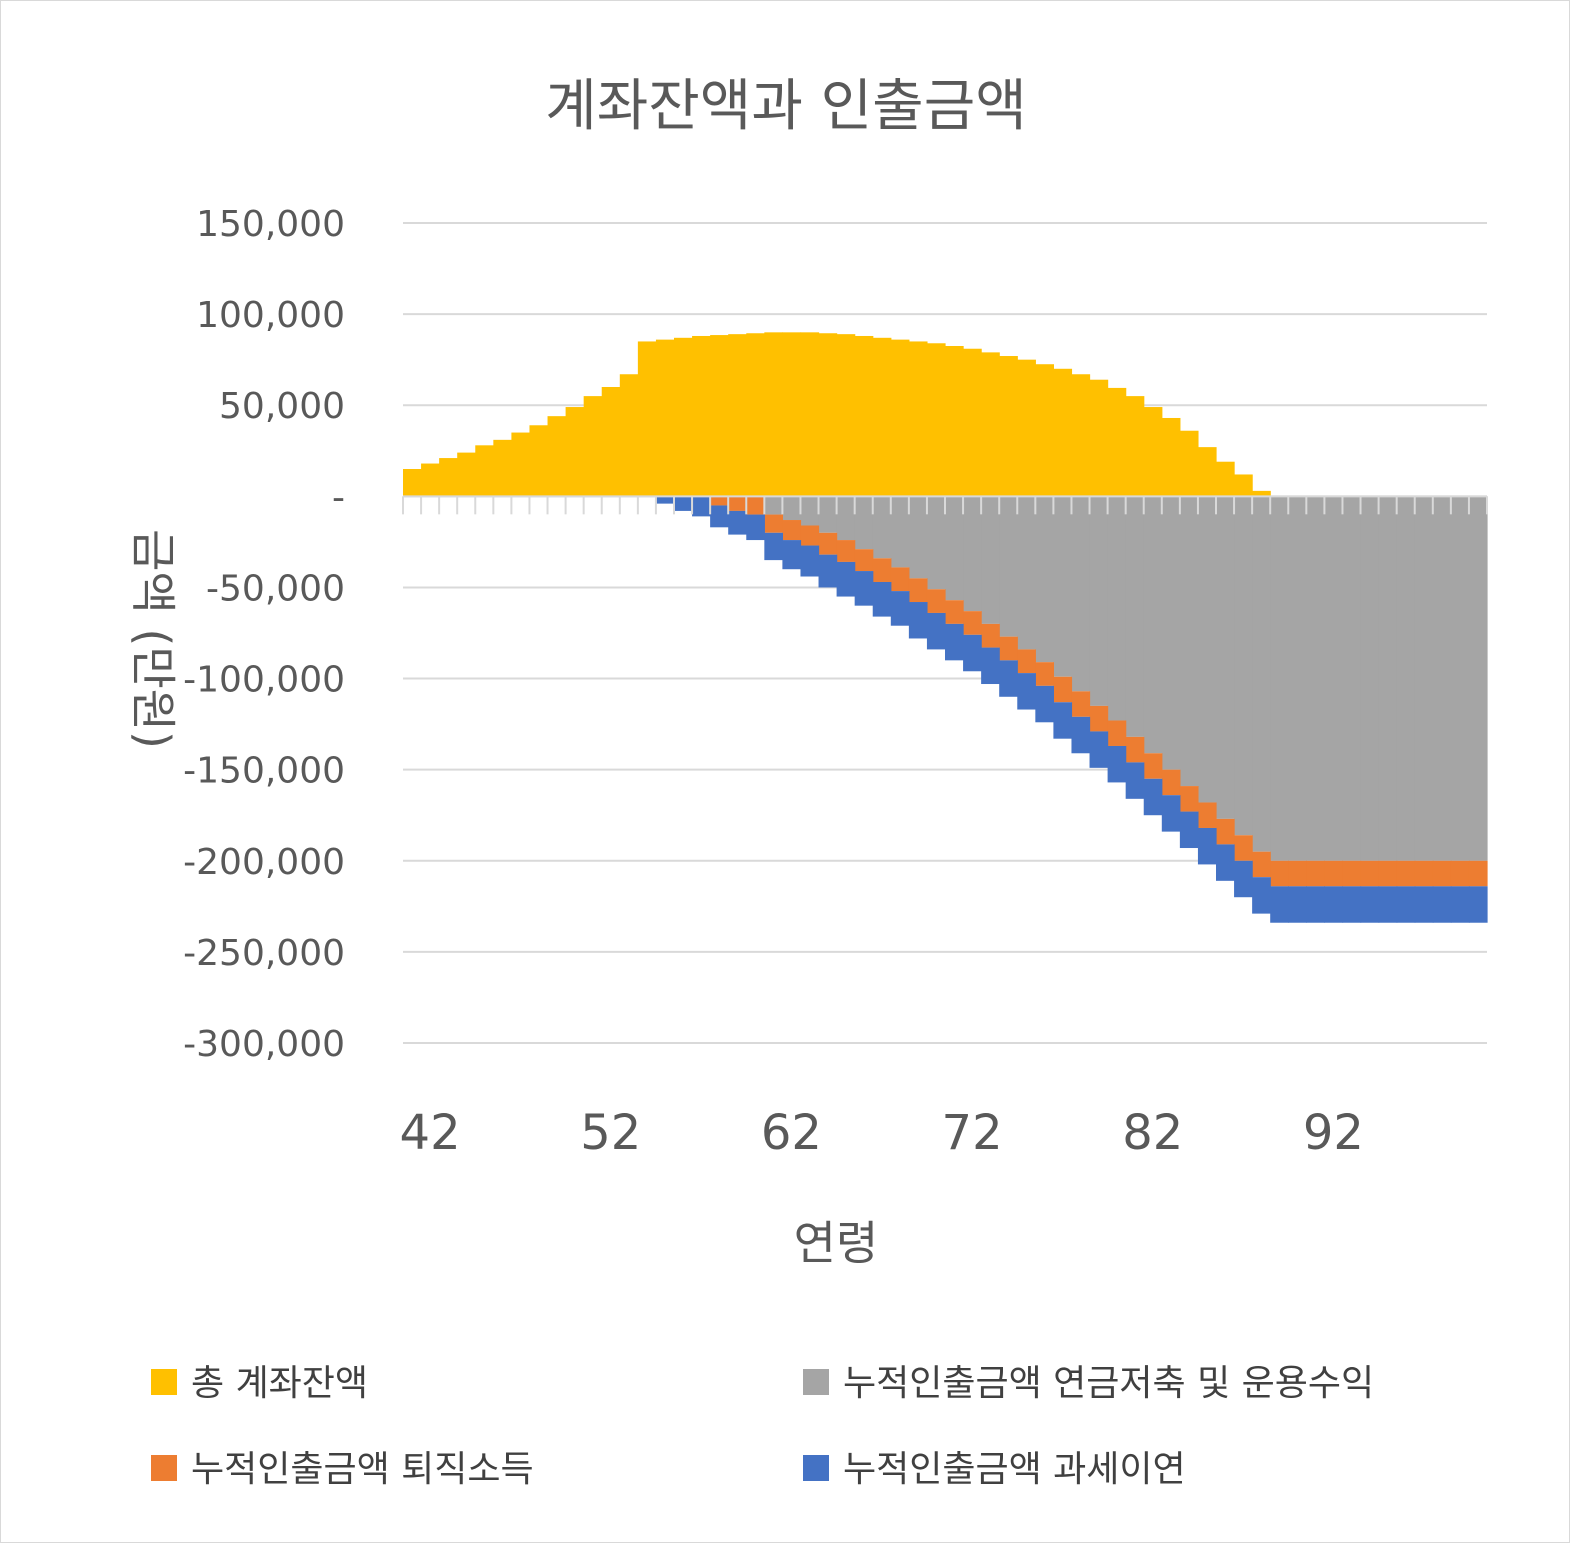 The image size is (1570, 1544). Describe the element at coordinates (264, 953) in the screenshot. I see `y-tick-label: -250,000` at that location.